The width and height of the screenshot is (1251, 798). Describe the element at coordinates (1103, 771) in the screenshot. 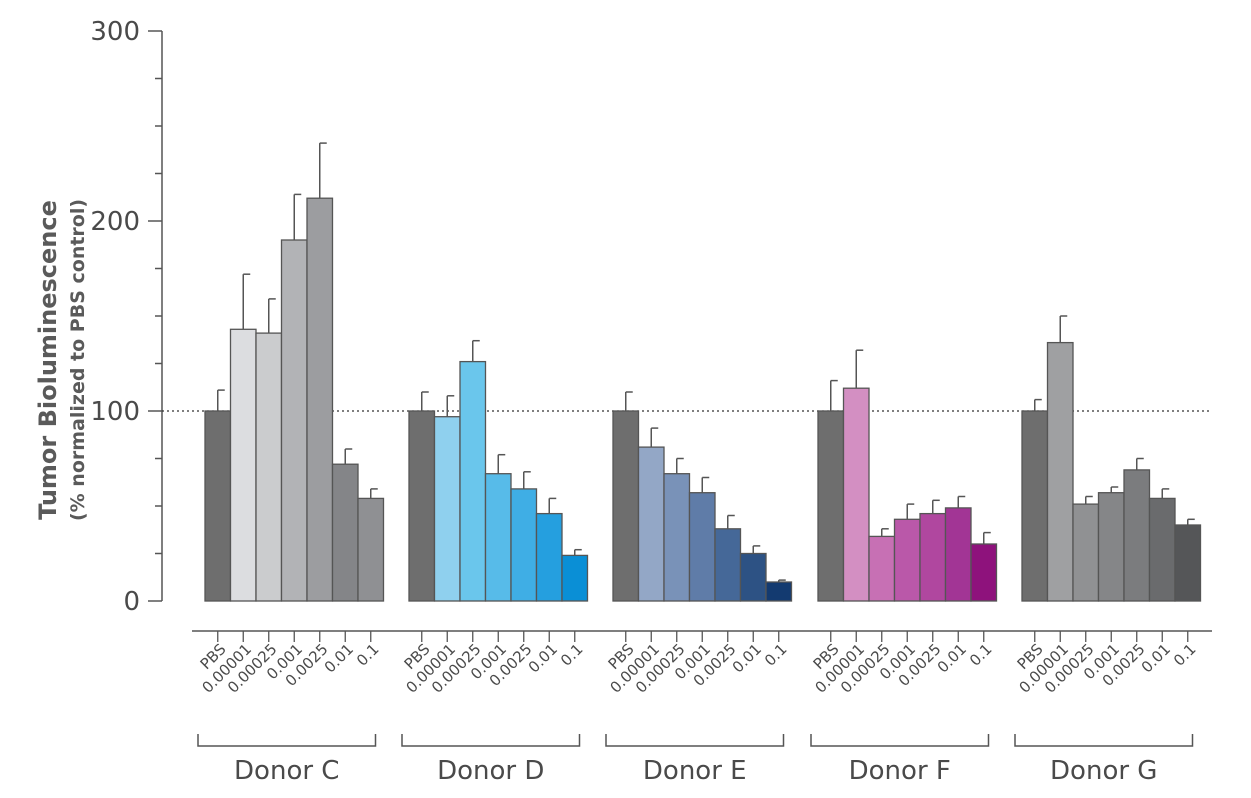

I see `donor-label: Donor G` at that location.